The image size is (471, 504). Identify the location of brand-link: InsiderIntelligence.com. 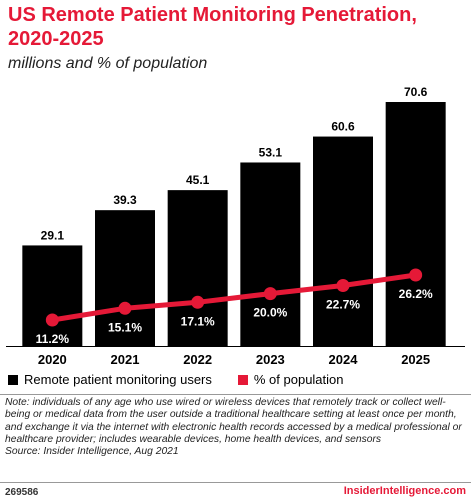
(404, 491).